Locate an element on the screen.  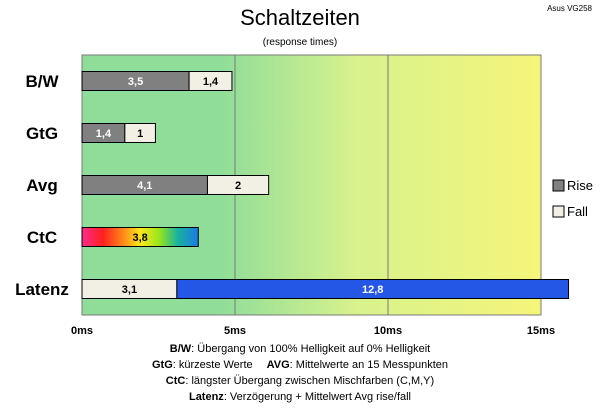
legend-label: Rise is located at coordinates (580, 185).